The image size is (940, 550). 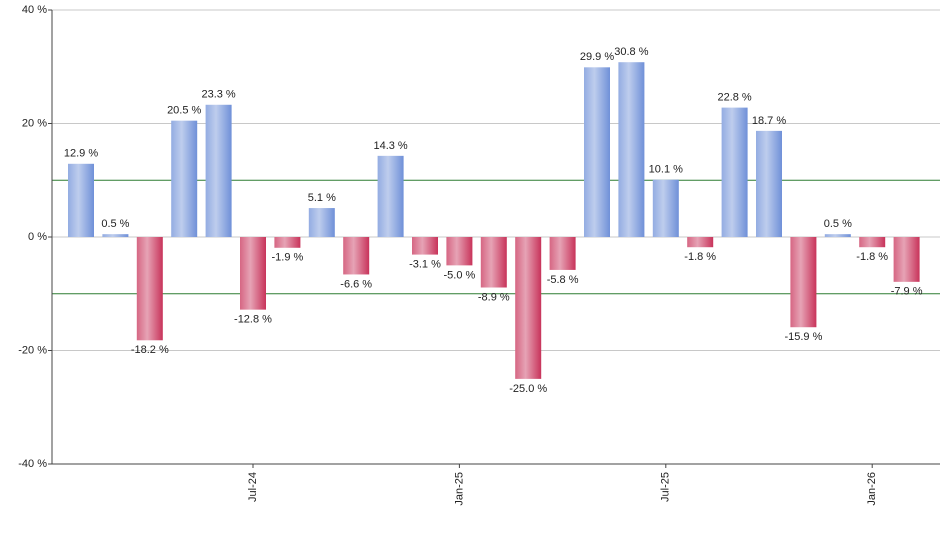 What do you see at coordinates (150, 350) in the screenshot?
I see `value-label: -18.2 %` at bounding box center [150, 350].